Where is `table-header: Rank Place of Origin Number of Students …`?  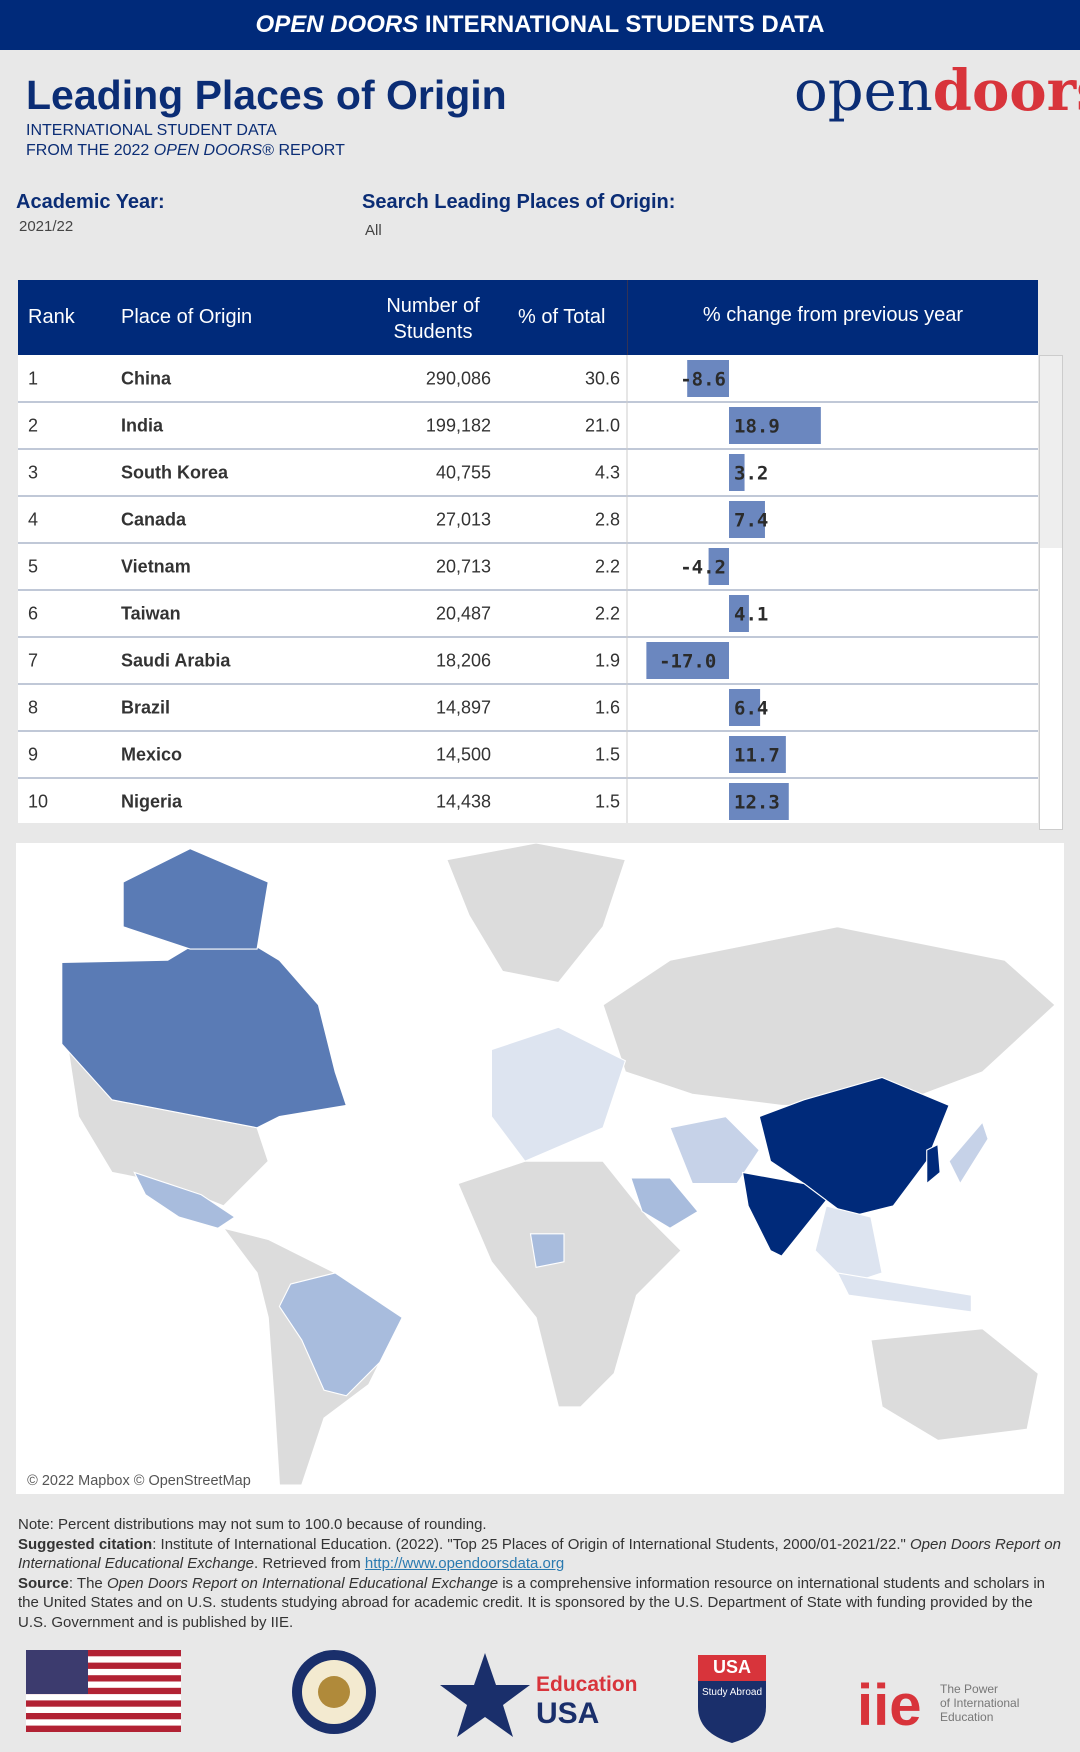
table-header: Rank Place of Origin Number of Students … is located at coordinates (528, 317).